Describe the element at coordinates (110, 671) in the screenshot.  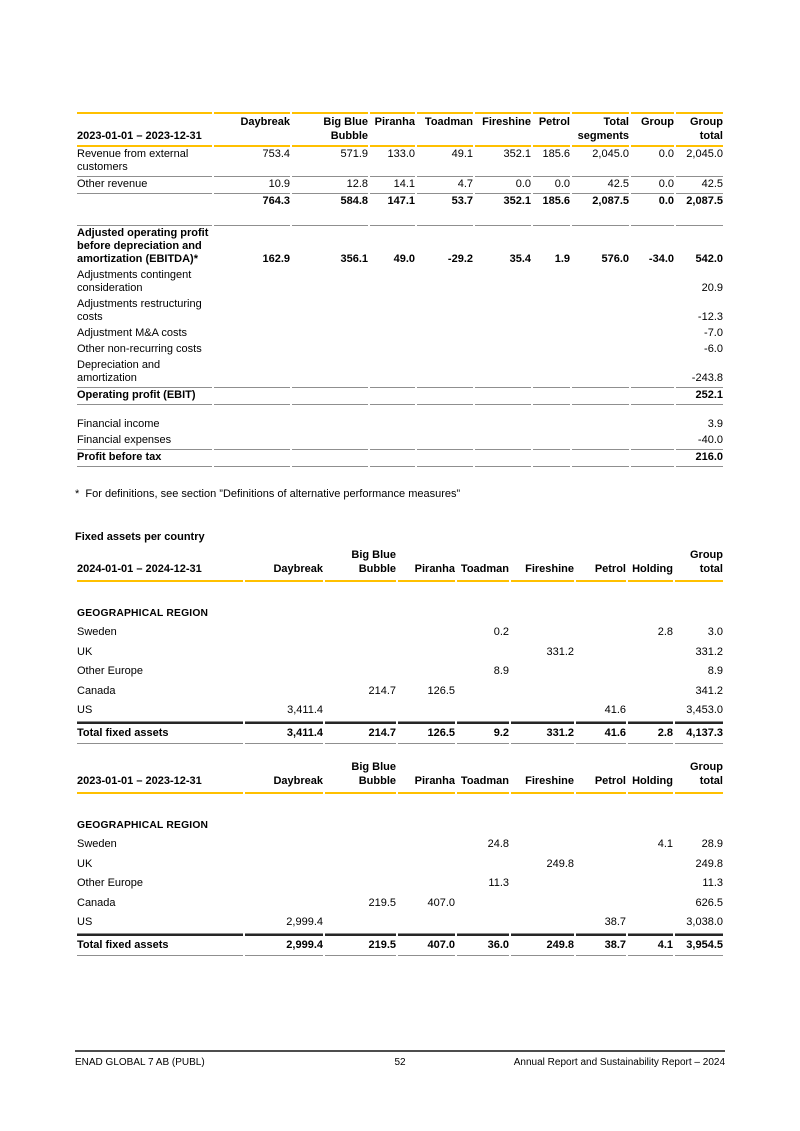
I see `row-label: Other Europe` at that location.